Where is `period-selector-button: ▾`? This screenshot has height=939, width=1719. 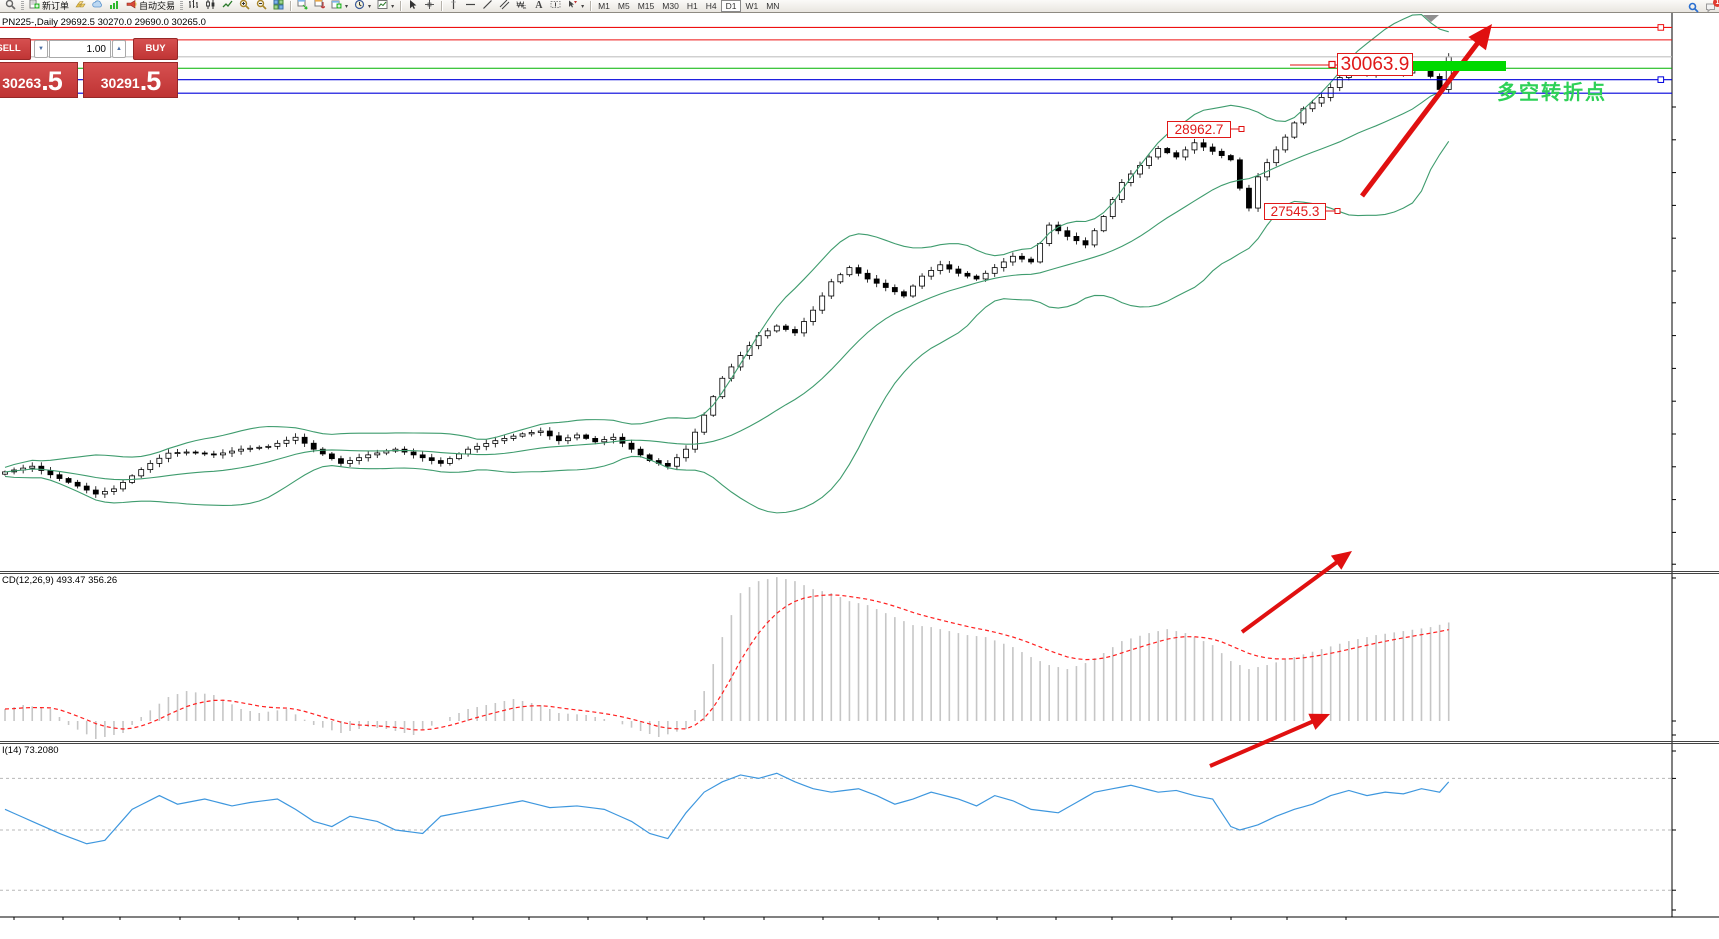
period-selector-button: ▾ is located at coordinates (362, 6).